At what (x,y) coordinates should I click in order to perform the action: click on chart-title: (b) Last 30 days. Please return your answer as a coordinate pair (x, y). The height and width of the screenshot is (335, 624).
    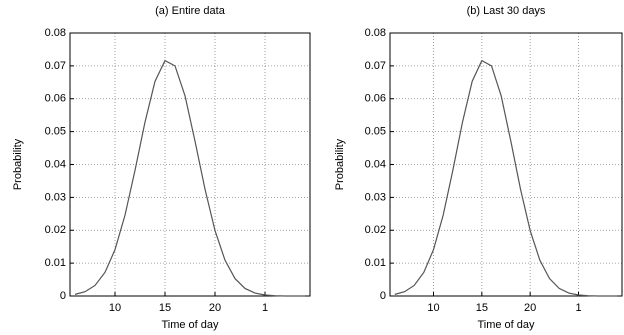
    Looking at the image, I should click on (506, 11).